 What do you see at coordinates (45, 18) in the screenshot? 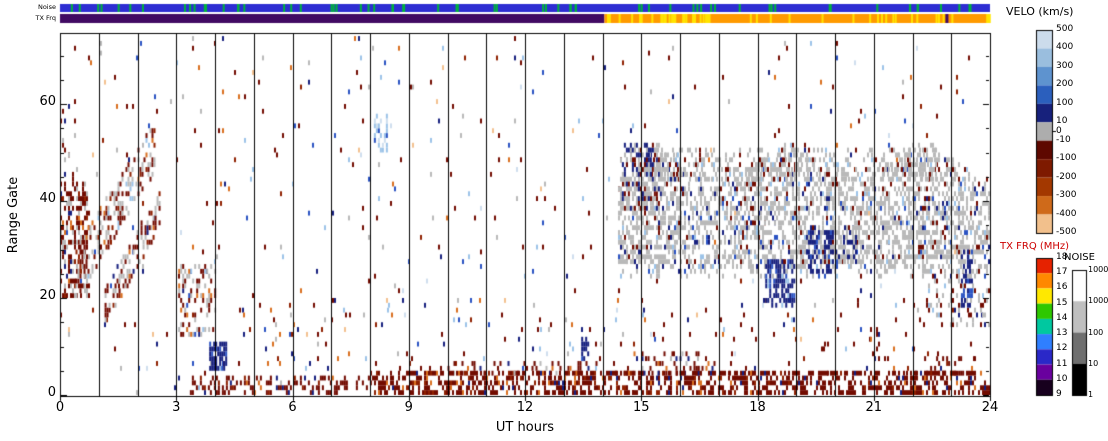
I see `txfrq-strip-label: TX Frq` at bounding box center [45, 18].